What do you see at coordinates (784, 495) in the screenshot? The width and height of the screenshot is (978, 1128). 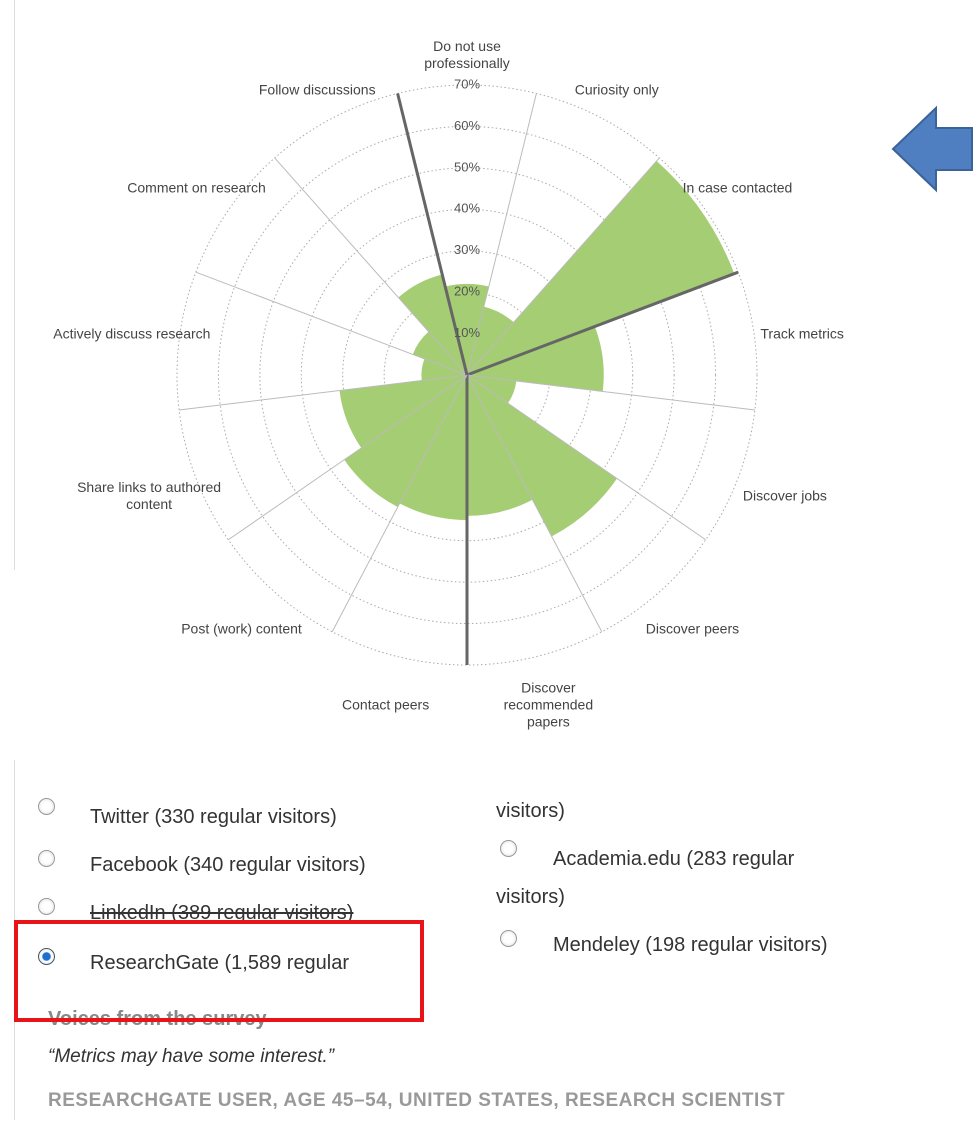 I see `category-label: Discover jobs` at bounding box center [784, 495].